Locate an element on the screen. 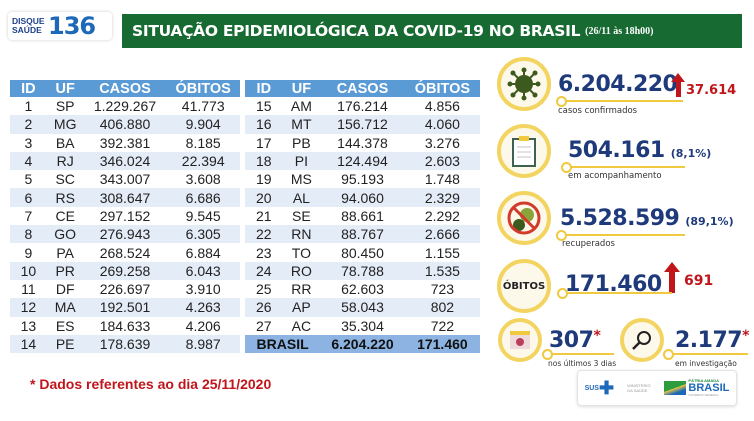 The image size is (754, 421). total-row: BRASIL 6.204.220 171.460 is located at coordinates (362, 344).